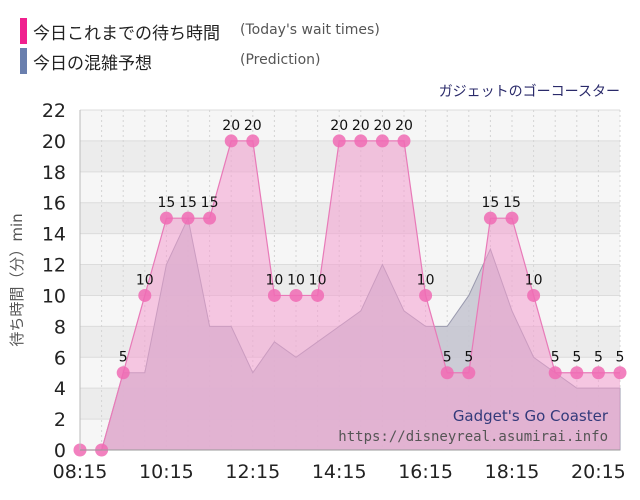 This screenshot has width=640, height=500. I want to click on y-tick-label: 8, so click(60, 327).